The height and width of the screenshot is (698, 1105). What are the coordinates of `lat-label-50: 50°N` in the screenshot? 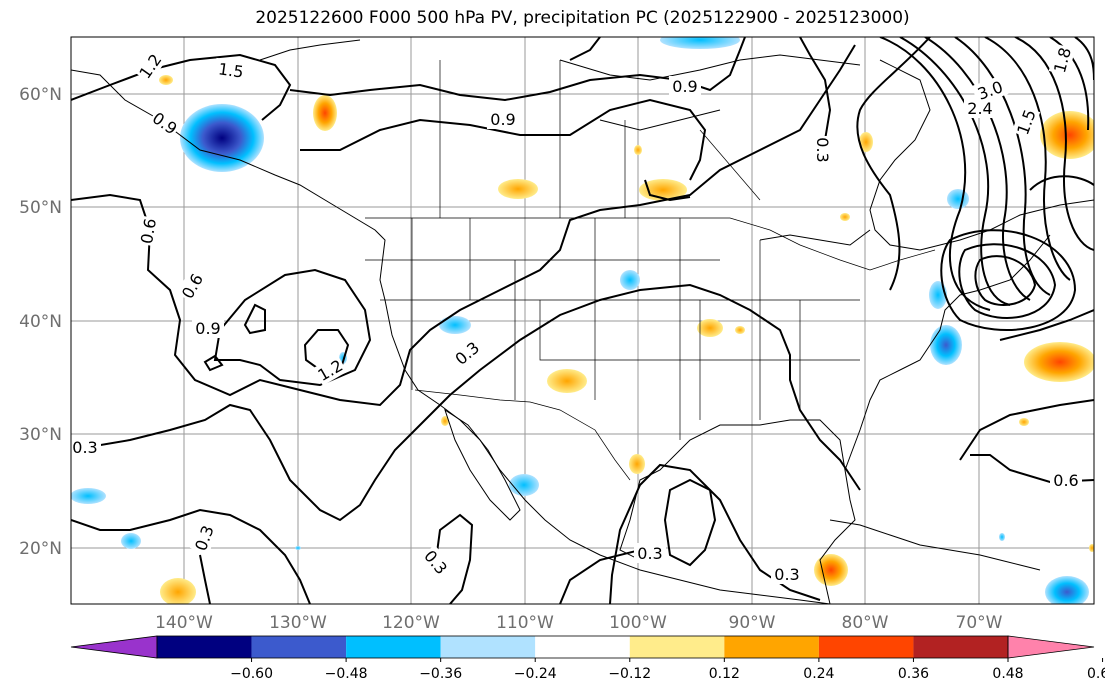 It's located at (40, 208).